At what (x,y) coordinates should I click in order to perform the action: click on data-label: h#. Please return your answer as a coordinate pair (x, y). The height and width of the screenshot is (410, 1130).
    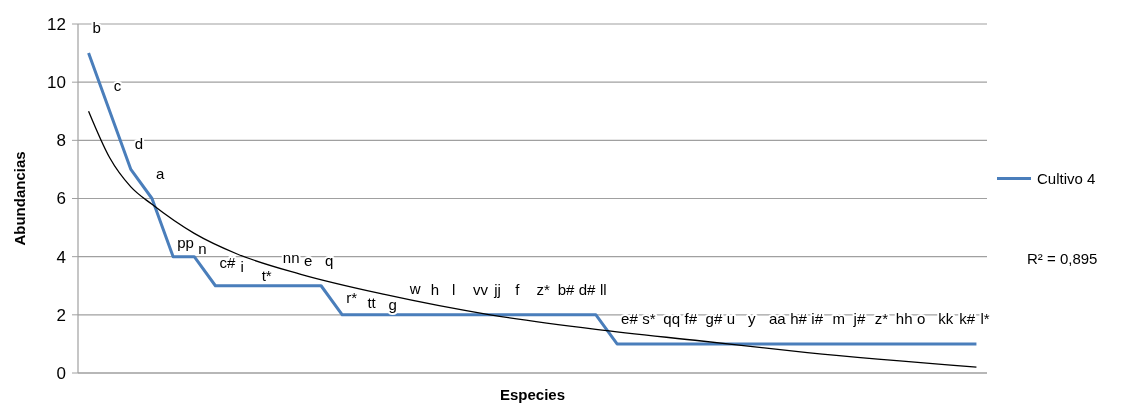
    Looking at the image, I should click on (799, 318).